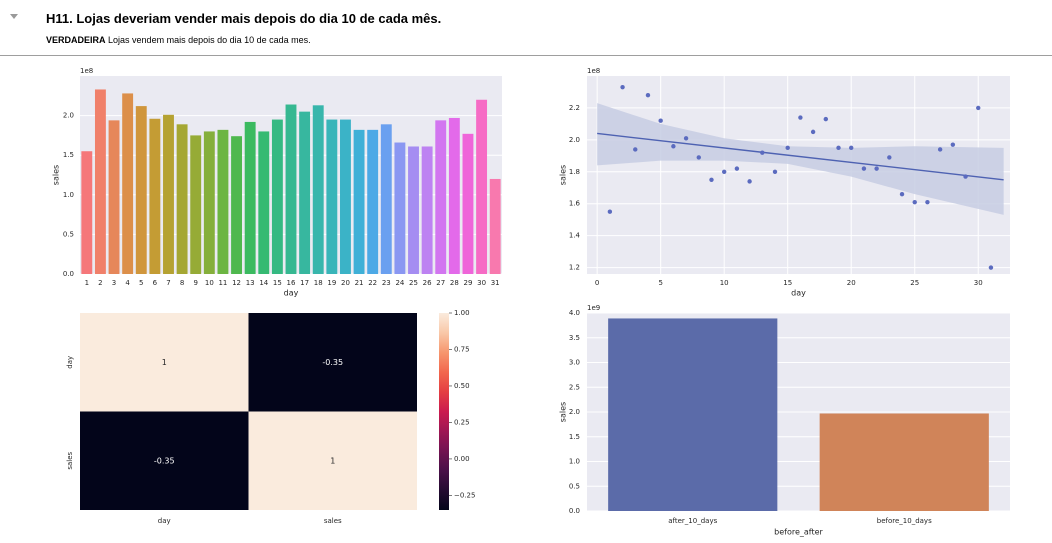  Describe the element at coordinates (70, 362) in the screenshot. I see `heatmap-ytick-label: day` at that location.